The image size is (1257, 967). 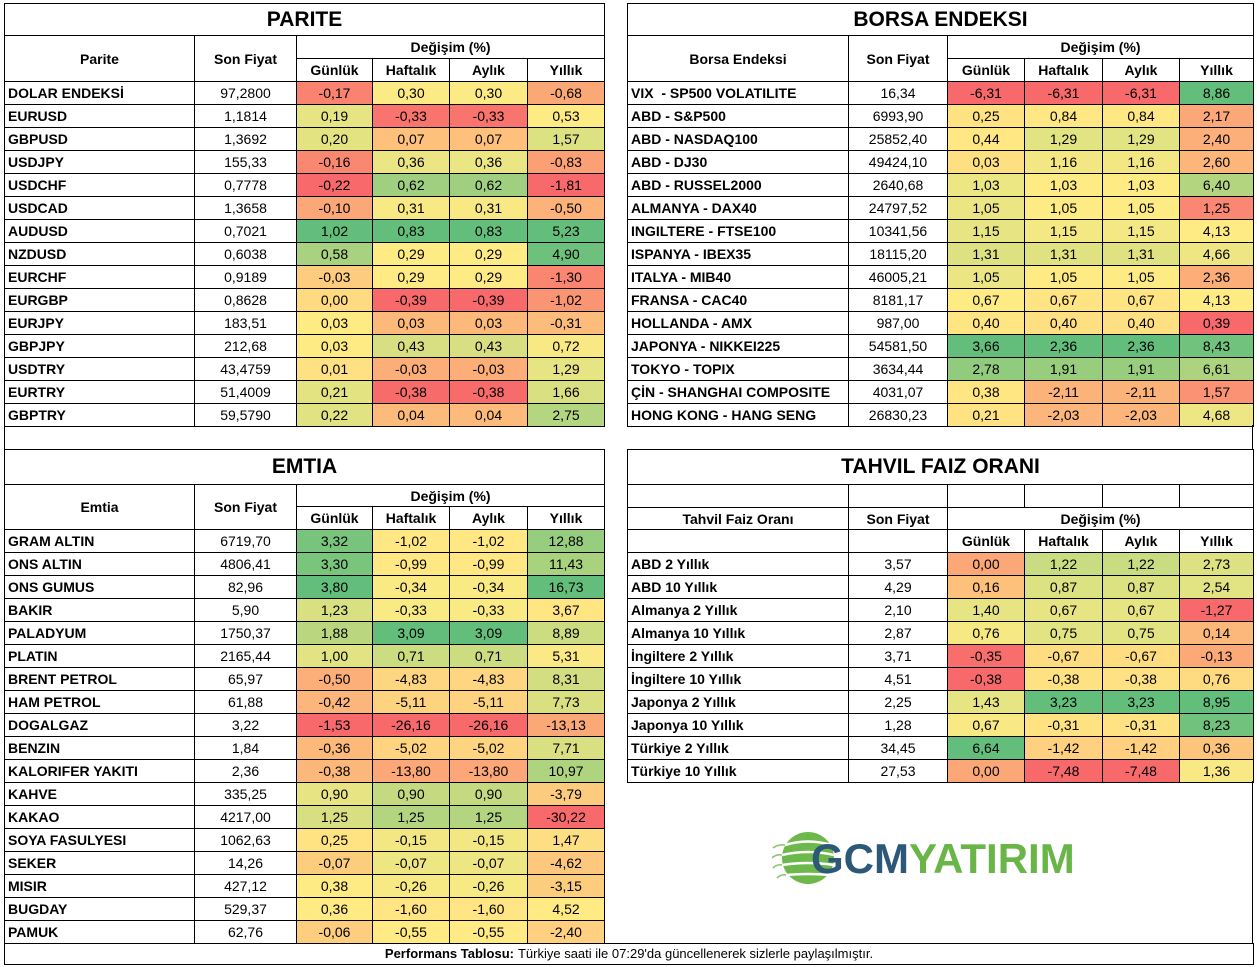 I want to click on last-price: 82,96, so click(x=245, y=587).